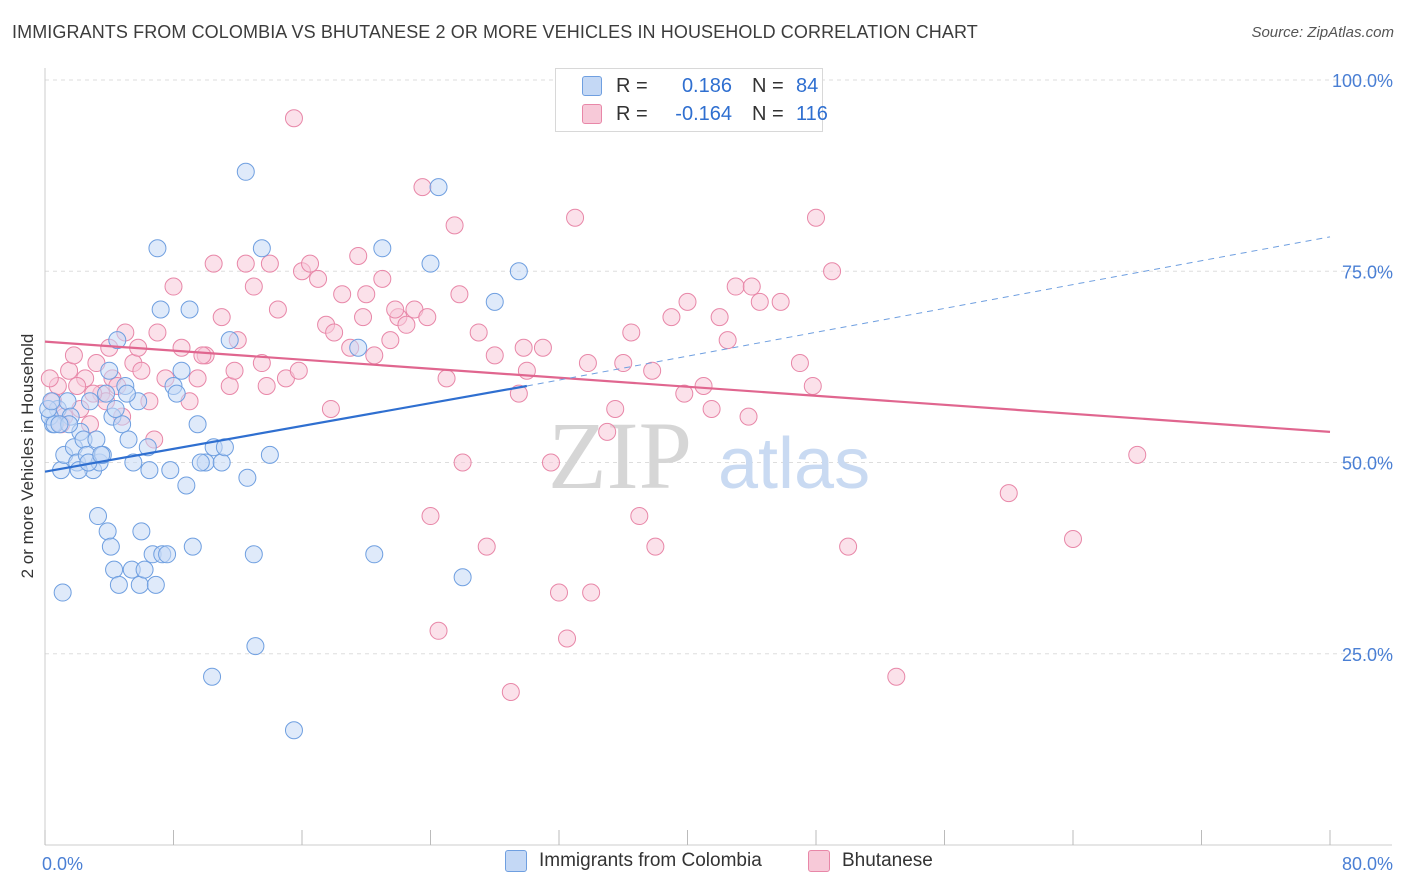  I want to click on bottom-swatch-colombia, so click(516, 861).